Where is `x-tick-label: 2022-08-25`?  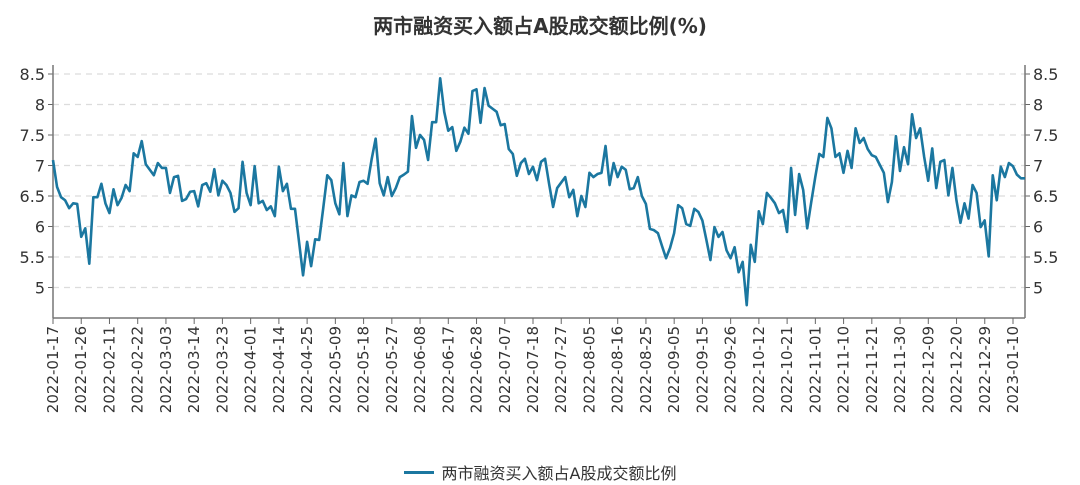 x-tick-label: 2022-08-25 is located at coordinates (646, 369).